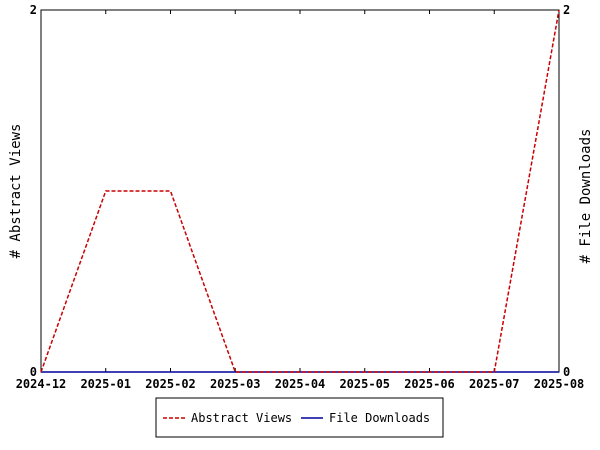 This screenshot has height=450, width=600. What do you see at coordinates (566, 372) in the screenshot?
I see `y2-tick-label: 0` at bounding box center [566, 372].